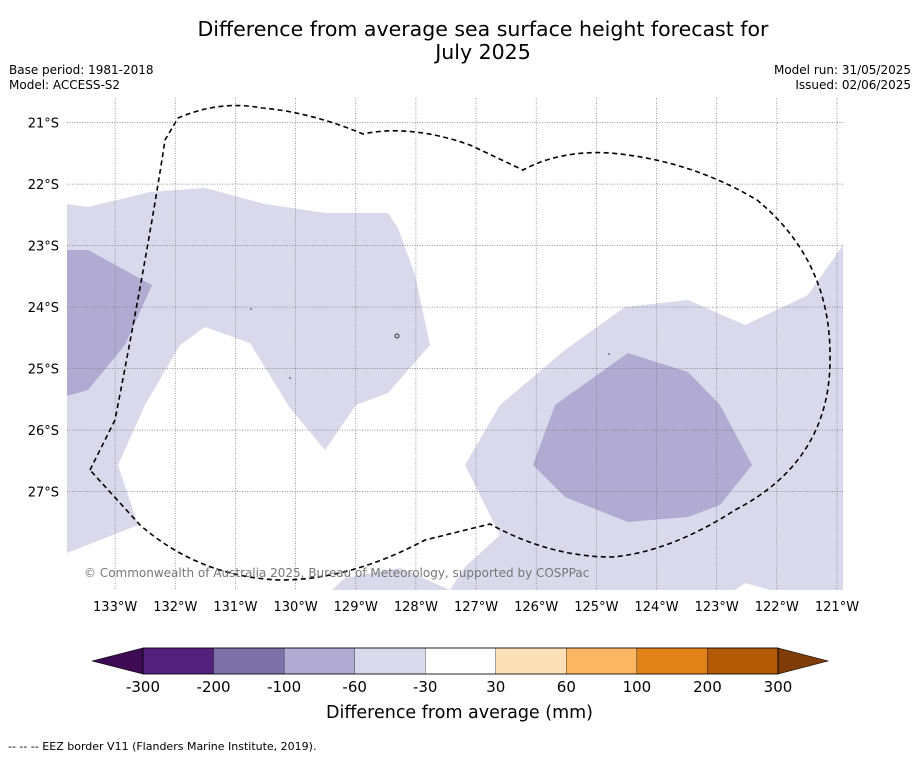 Image resolution: width=919 pixels, height=758 pixels. I want to click on lat-tick-label: 26°S, so click(43, 431).